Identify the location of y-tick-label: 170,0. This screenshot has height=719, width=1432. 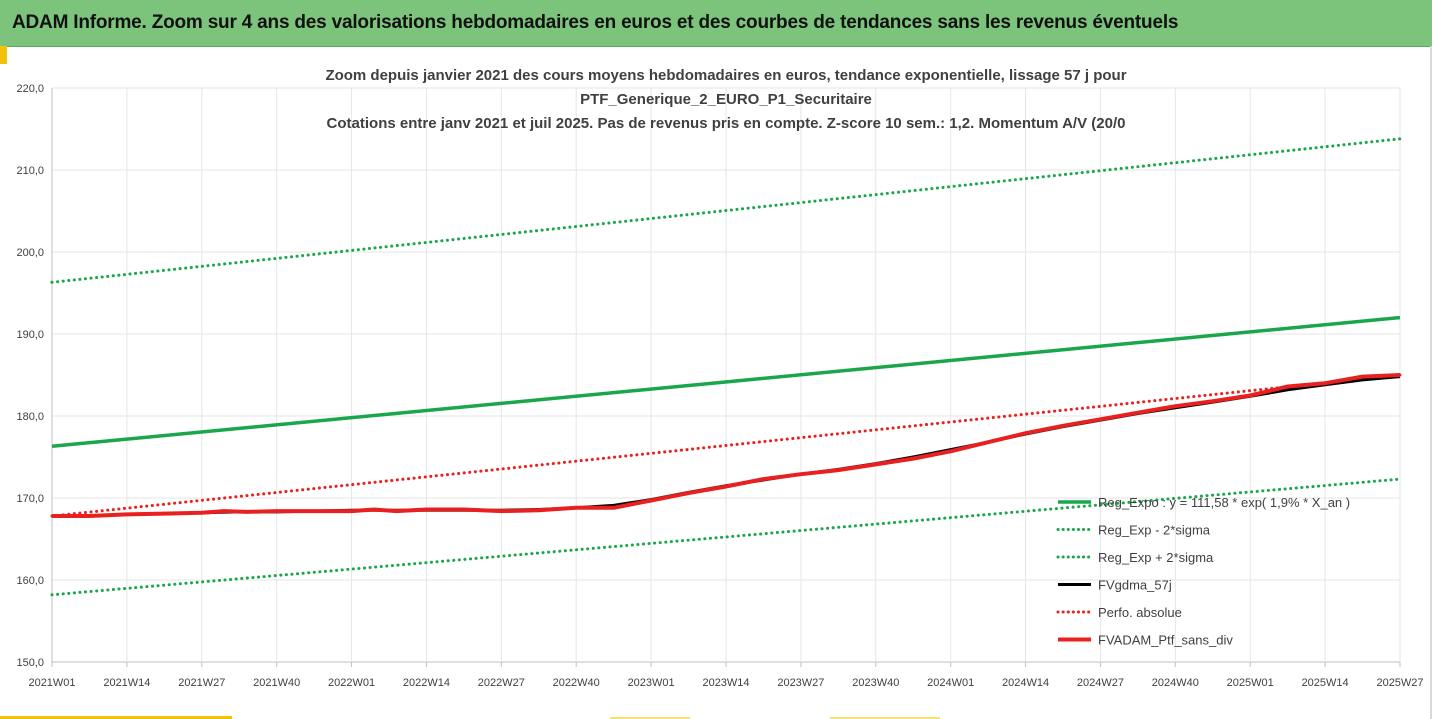
(30, 499).